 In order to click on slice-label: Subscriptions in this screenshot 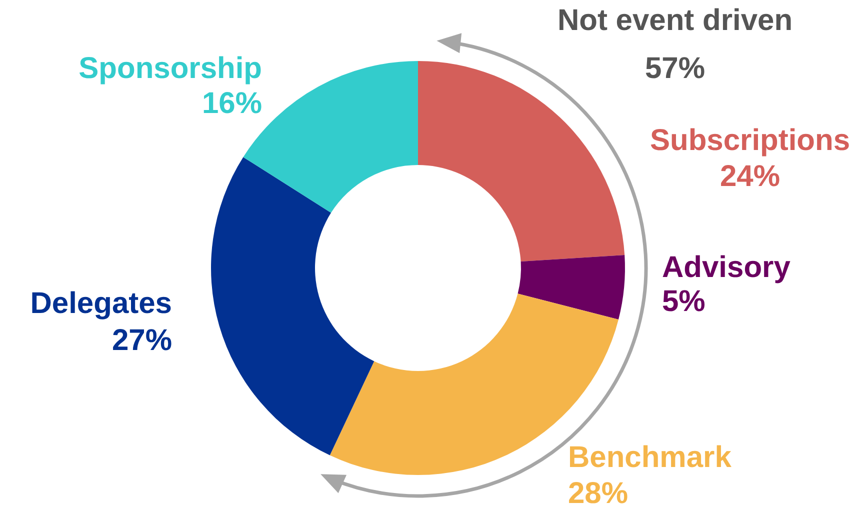, I will do `click(750, 140)`.